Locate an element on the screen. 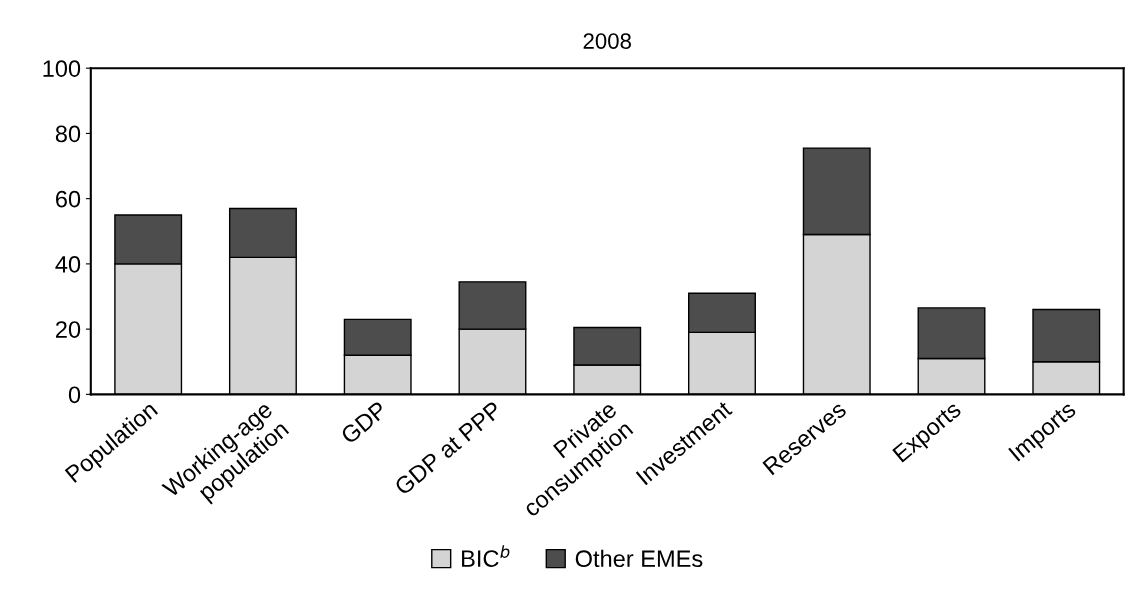 The image size is (1135, 593). legend-label: BIC$^{b}$ is located at coordinates (486, 556).